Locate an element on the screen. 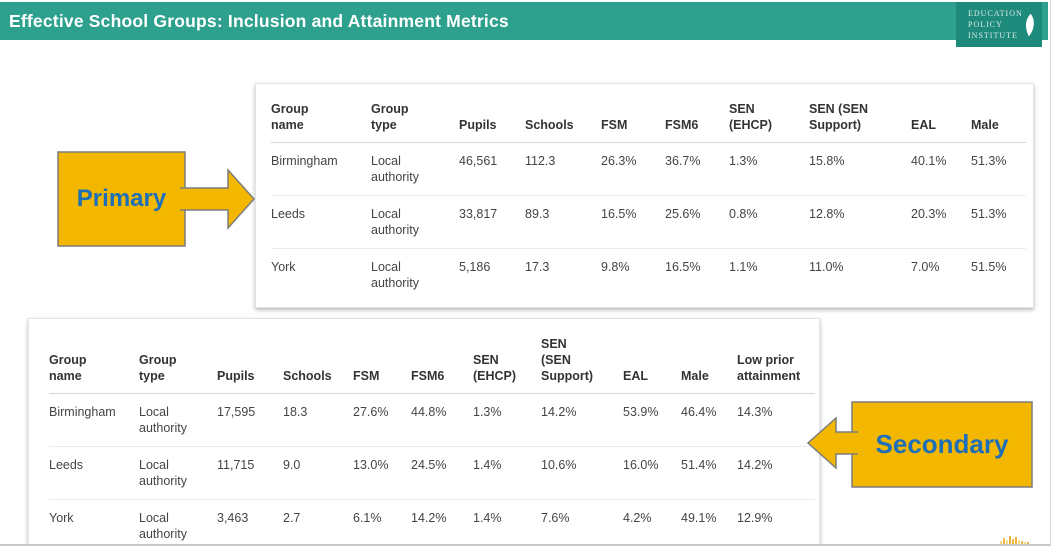 This screenshot has height=546, width=1051. table-cell: 51.5% is located at coordinates (998, 274).